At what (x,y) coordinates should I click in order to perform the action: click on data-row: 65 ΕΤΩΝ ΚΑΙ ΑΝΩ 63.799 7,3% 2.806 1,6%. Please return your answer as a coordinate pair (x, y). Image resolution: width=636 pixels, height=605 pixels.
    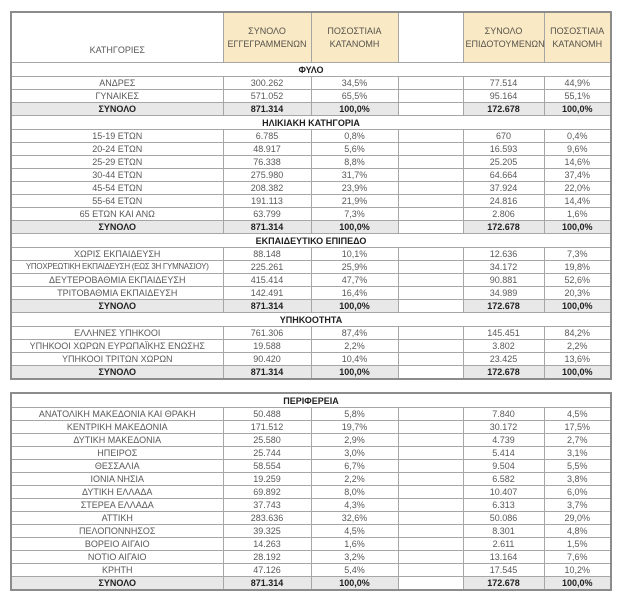
    Looking at the image, I should click on (311, 214).